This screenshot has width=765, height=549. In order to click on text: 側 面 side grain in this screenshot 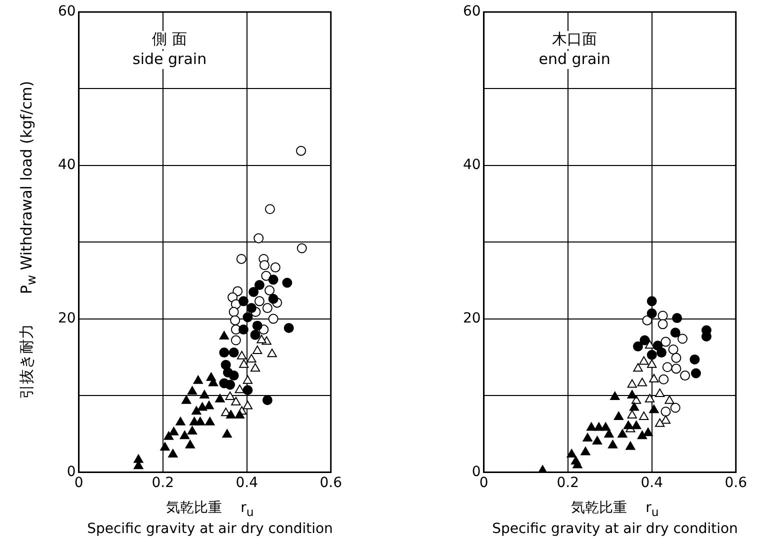, I will do `click(169, 49)`.